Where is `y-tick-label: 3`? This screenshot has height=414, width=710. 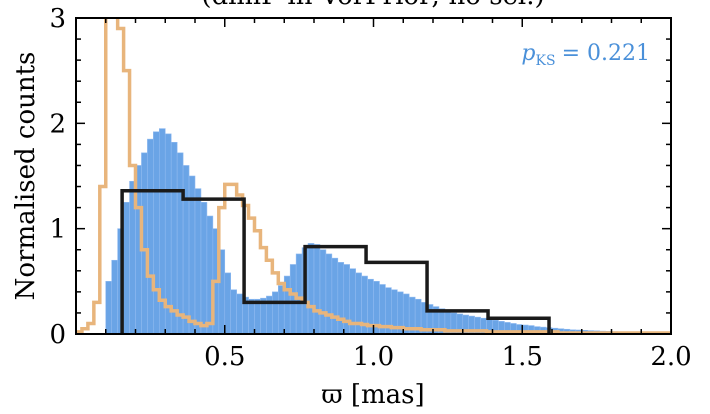
y-tick-label: 3 is located at coordinates (57, 19).